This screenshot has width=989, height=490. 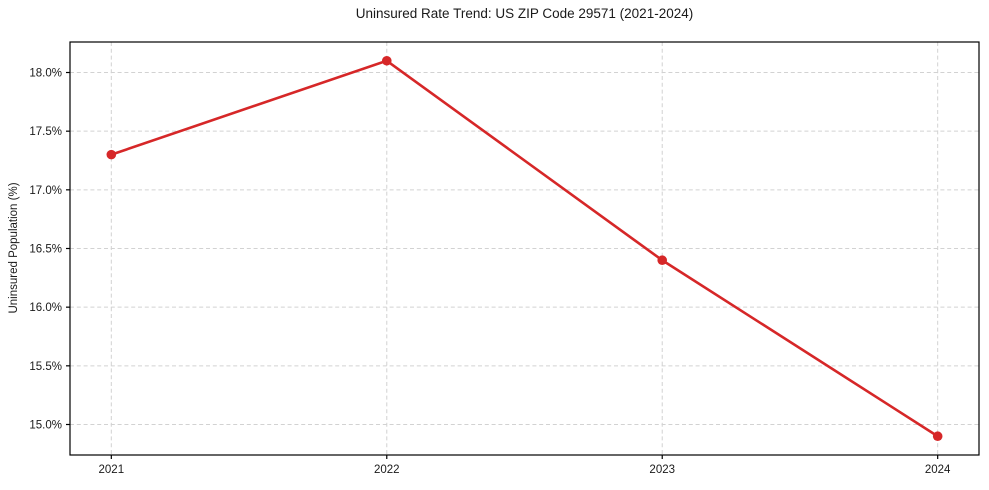 I want to click on y-tick-label: 16.5%, so click(x=45, y=250).